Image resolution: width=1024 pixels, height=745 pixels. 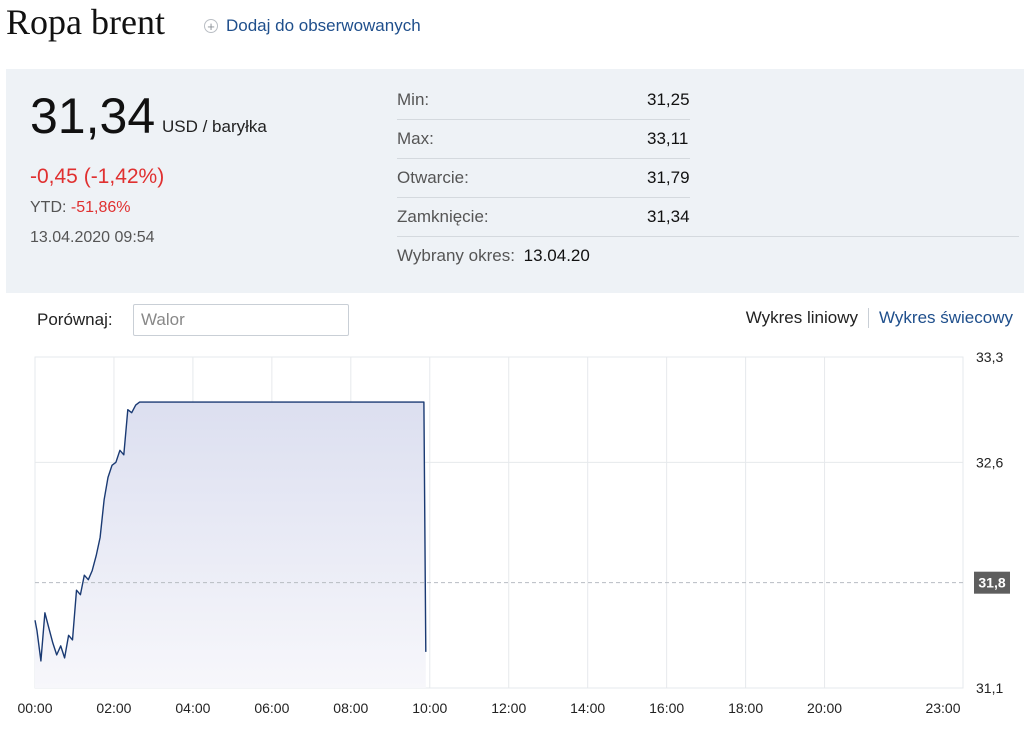 What do you see at coordinates (350, 708) in the screenshot?
I see `x-tick-label: 08:00` at bounding box center [350, 708].